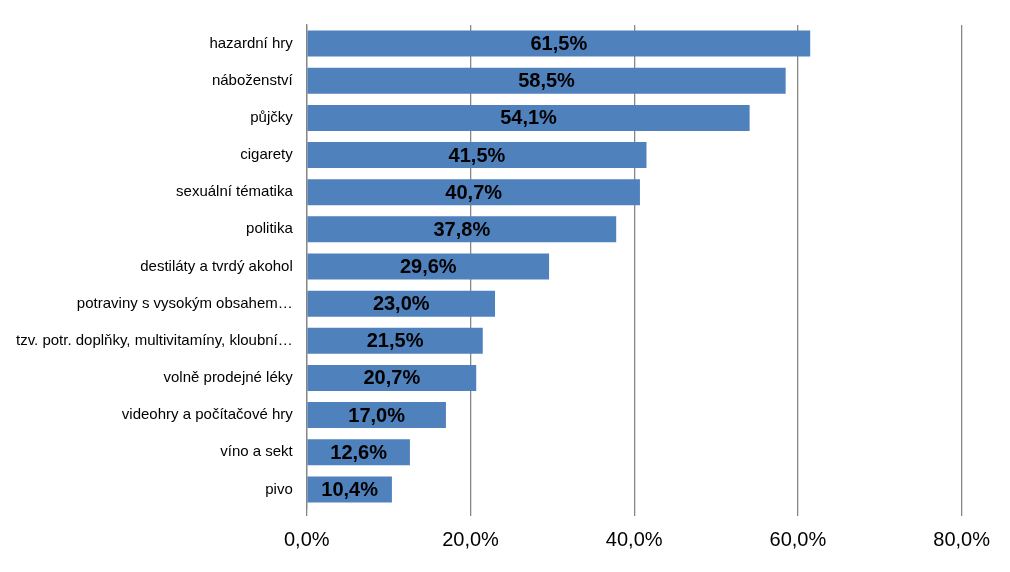  Describe the element at coordinates (270, 228) in the screenshot. I see `y-tick-label: politika` at that location.